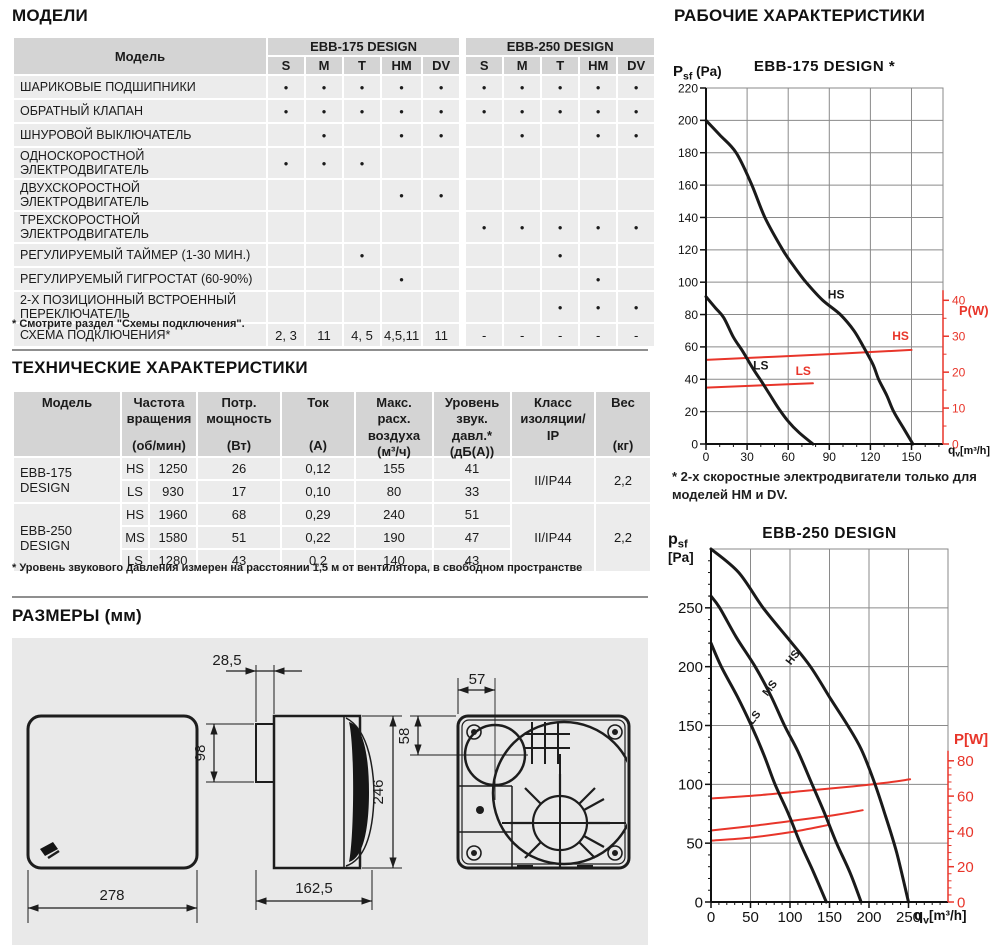 The image size is (1000, 951). I want to click on tech-header-unit: (дБ(А)), so click(472, 451).